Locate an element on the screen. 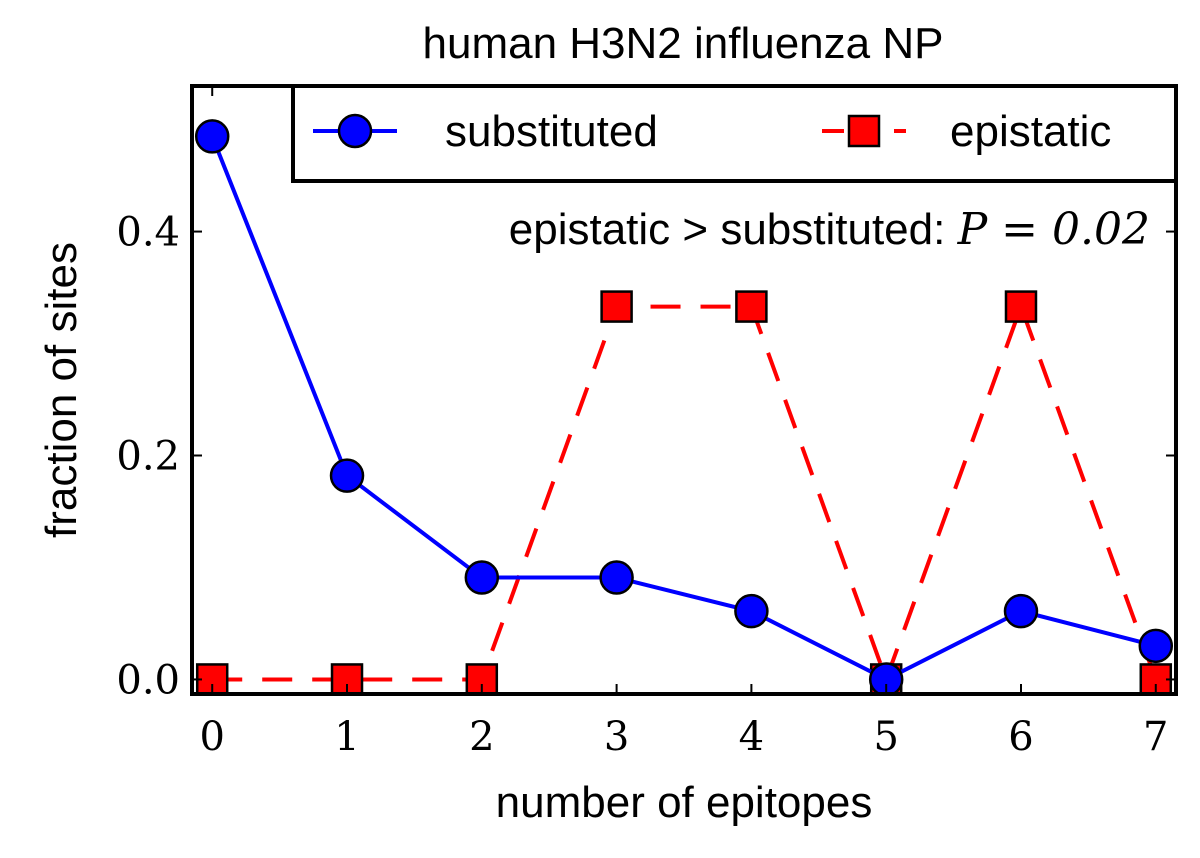 The width and height of the screenshot is (1200, 858). x-tick-label: 4 is located at coordinates (751, 737).